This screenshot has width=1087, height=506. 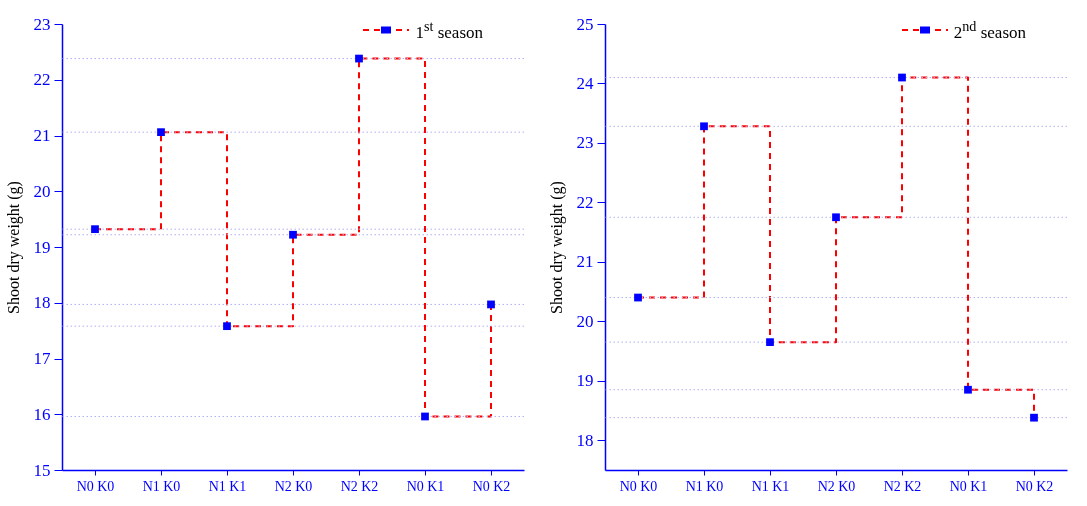 What do you see at coordinates (449, 30) in the screenshot?
I see `legend-label: 1$^{st}$ season` at bounding box center [449, 30].